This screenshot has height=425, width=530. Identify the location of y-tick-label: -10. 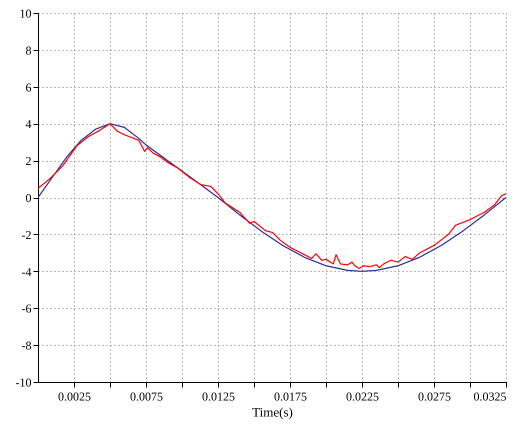
(24, 383).